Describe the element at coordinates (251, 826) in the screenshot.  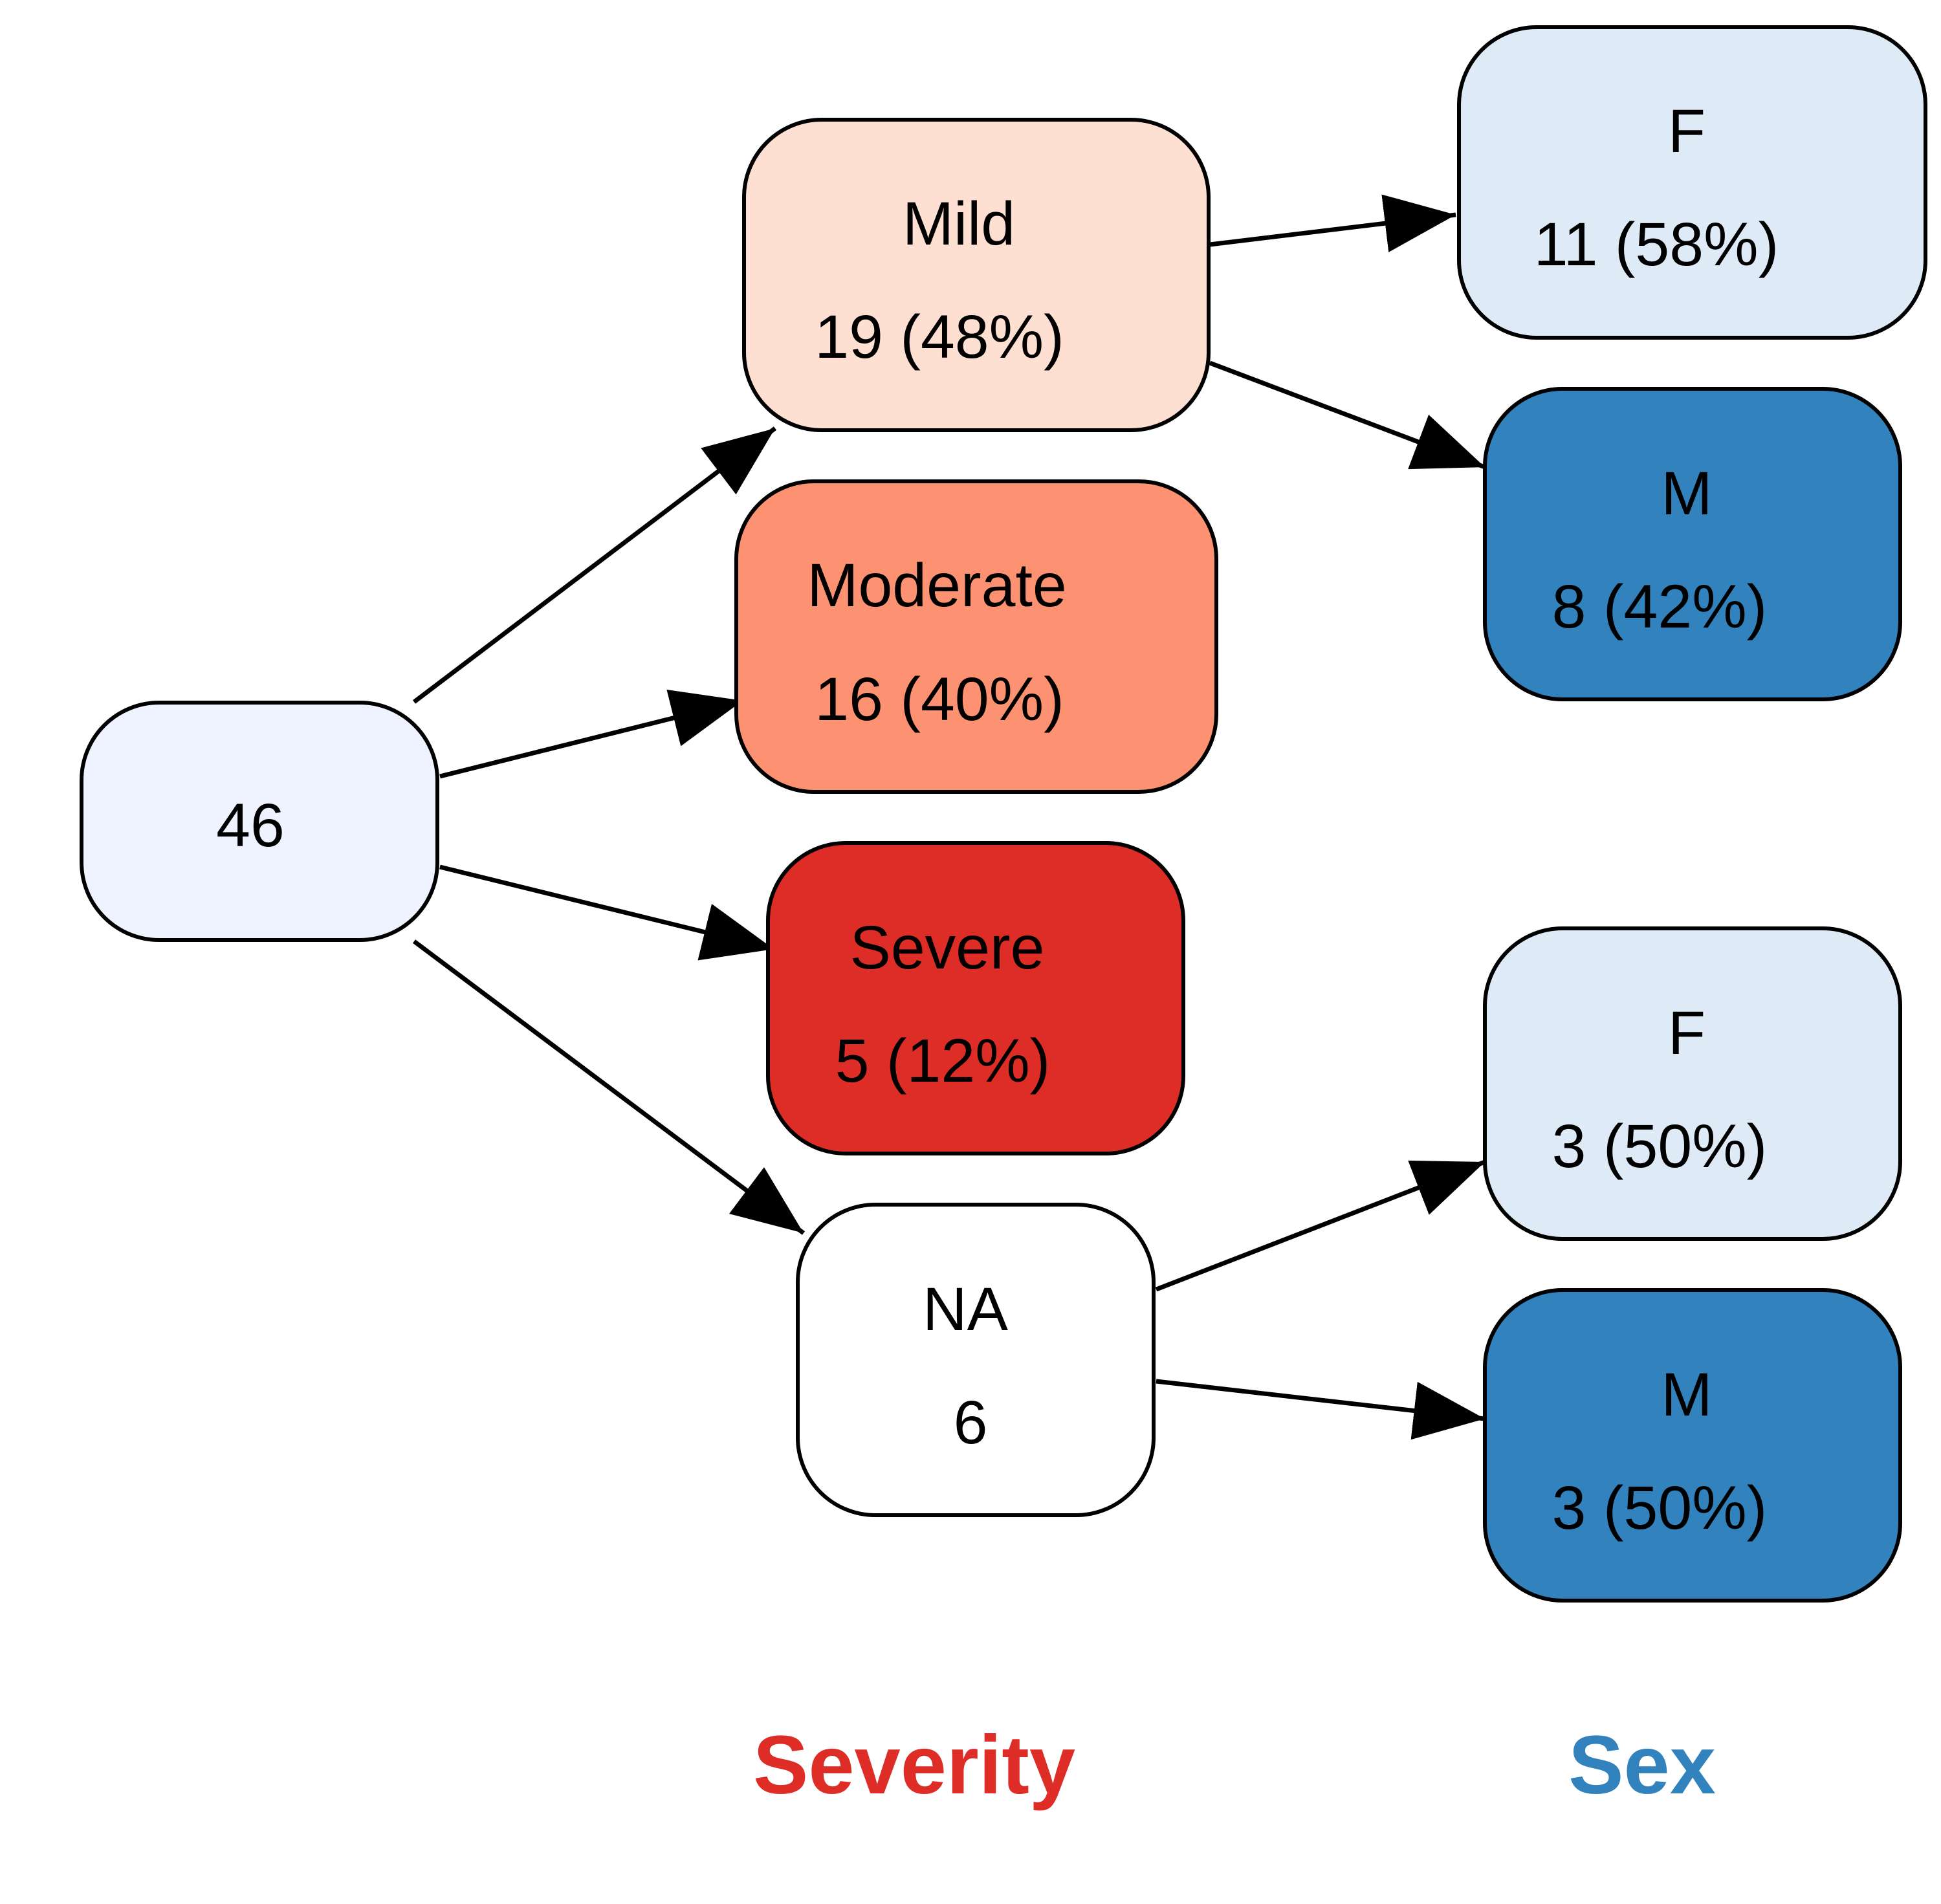
I see `node-total-count: 46` at that location.